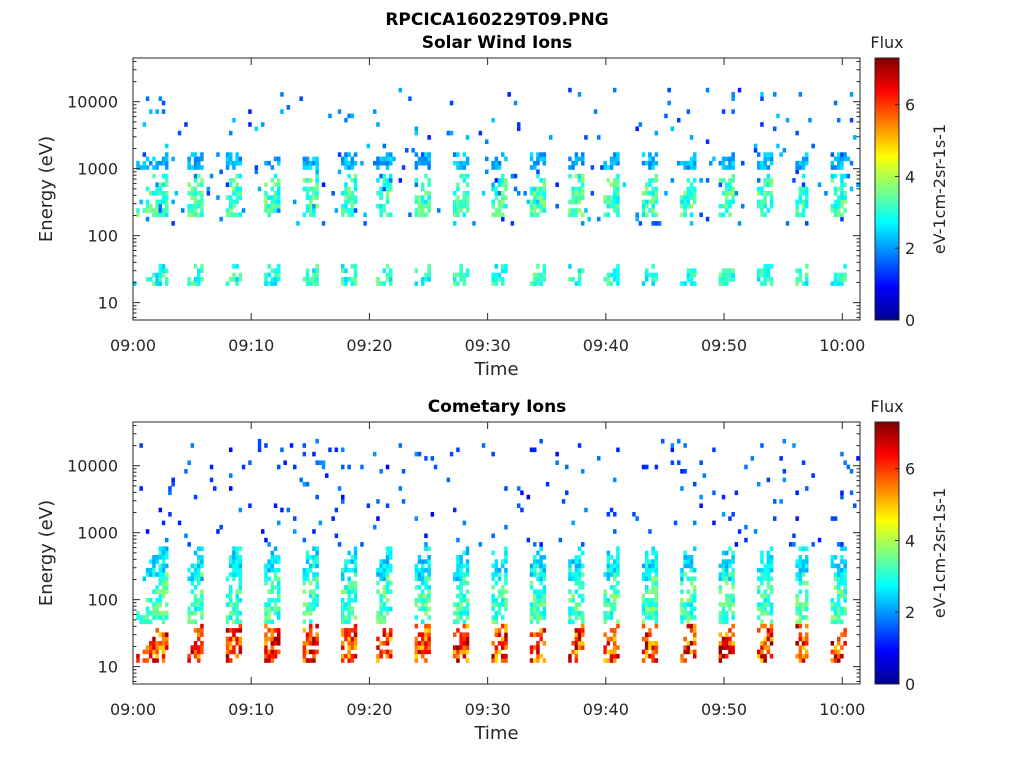 The height and width of the screenshot is (768, 1024). Describe the element at coordinates (842, 709) in the screenshot. I see `x-tick-label: 10:00` at that location.